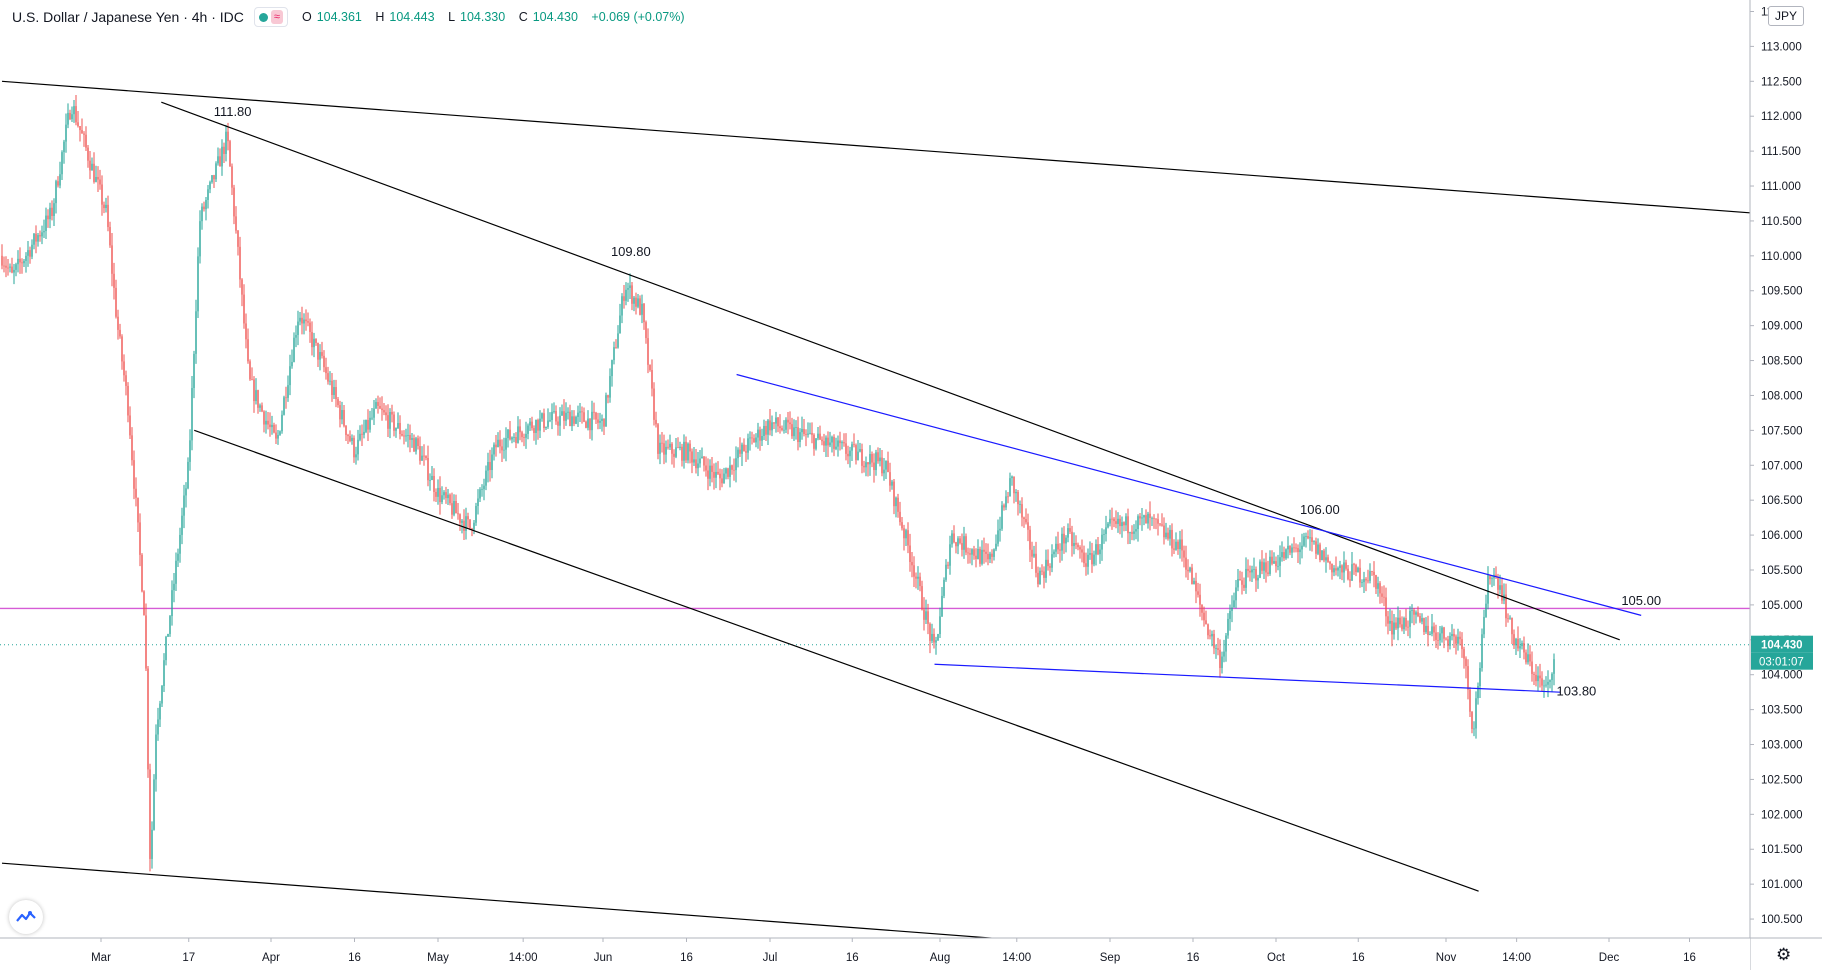  Describe the element at coordinates (1786, 16) in the screenshot. I see `currency-badge: JPY` at that location.